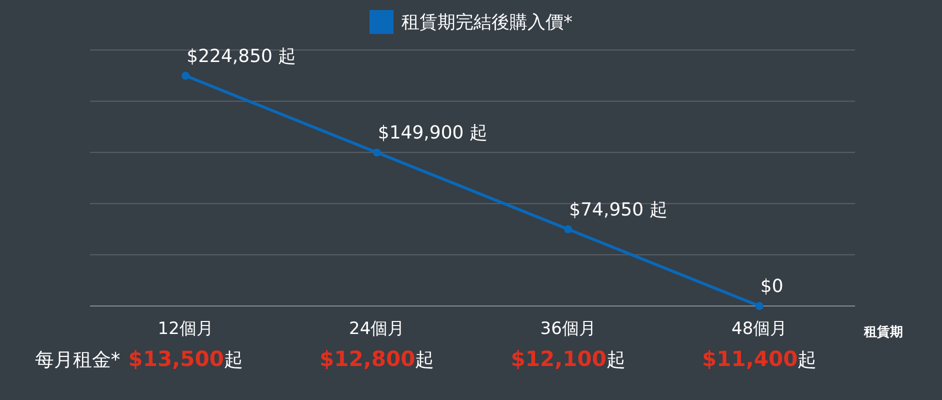 Image resolution: width=942 pixels, height=400 pixels. I want to click on data-label: $74,950 起, so click(618, 209).